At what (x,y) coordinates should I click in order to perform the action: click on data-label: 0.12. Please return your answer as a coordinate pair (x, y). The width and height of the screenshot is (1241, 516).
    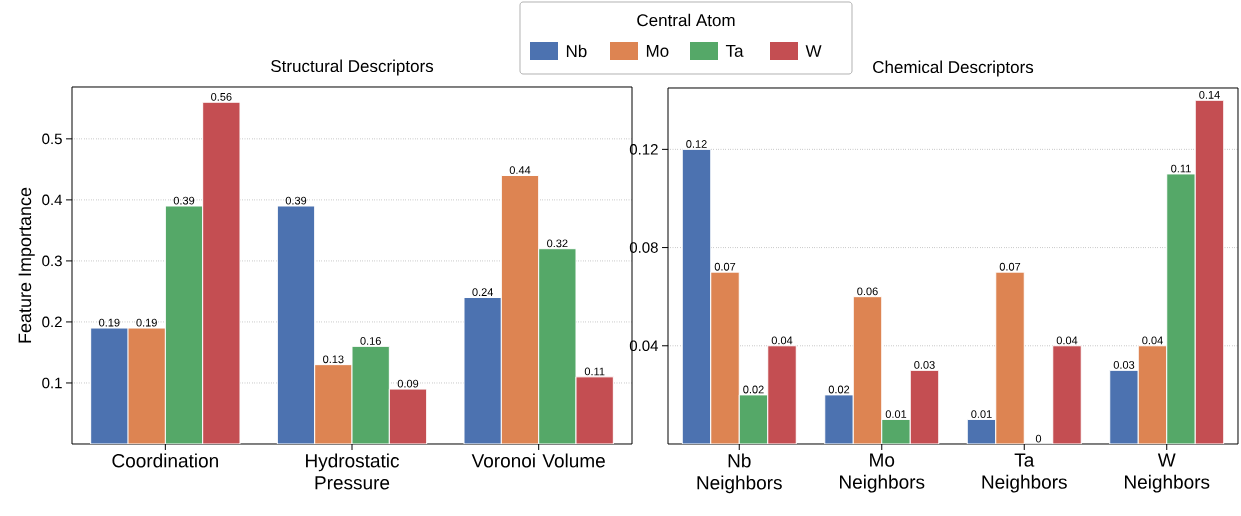
    Looking at the image, I should click on (696, 144).